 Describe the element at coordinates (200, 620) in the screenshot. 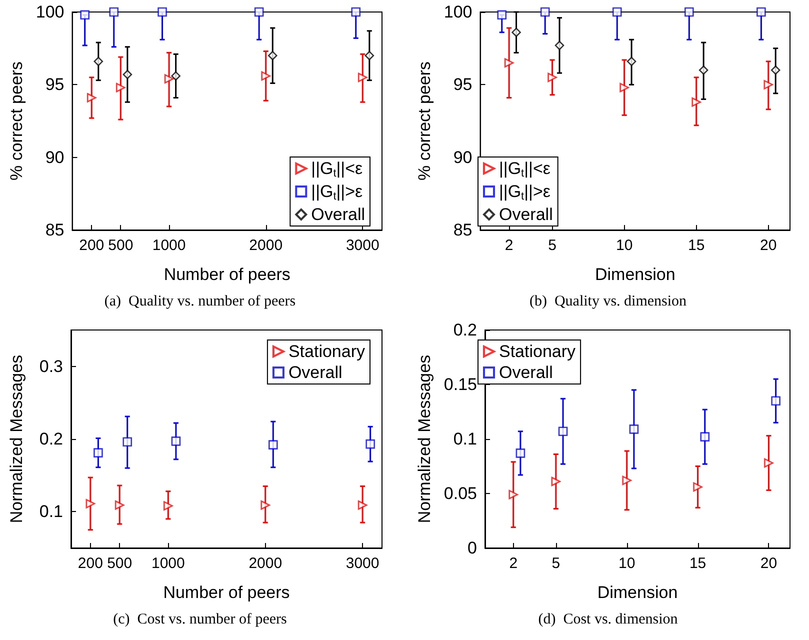

I see `text: (c) Cost vs. number of peers` at that location.